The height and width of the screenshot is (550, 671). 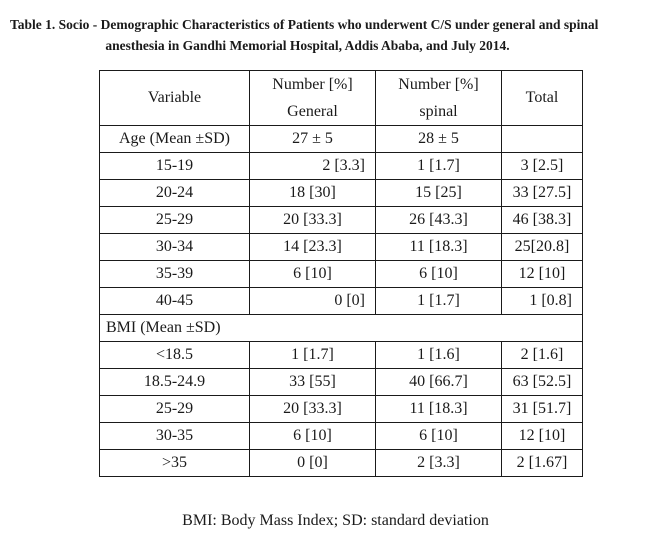 I want to click on table-row: 40-45 0 [0] 1 [1.7] 1 [0.8], so click(x=341, y=301).